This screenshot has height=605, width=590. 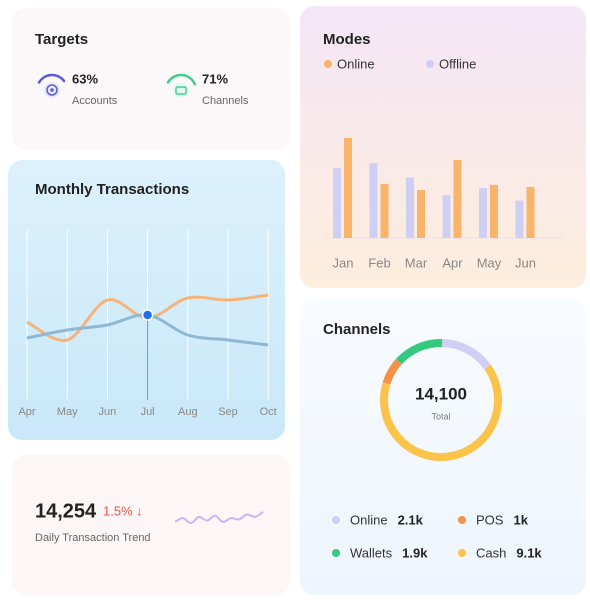 I want to click on x-tick-label: Feb, so click(x=379, y=262).